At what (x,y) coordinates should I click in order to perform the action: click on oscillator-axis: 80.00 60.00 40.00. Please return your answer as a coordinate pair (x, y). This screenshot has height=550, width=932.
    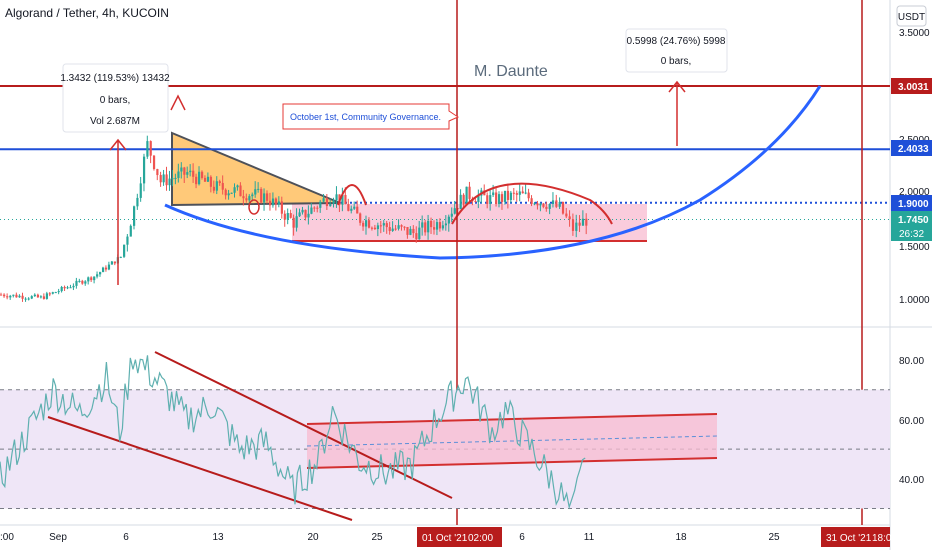
    Looking at the image, I should click on (911, 421).